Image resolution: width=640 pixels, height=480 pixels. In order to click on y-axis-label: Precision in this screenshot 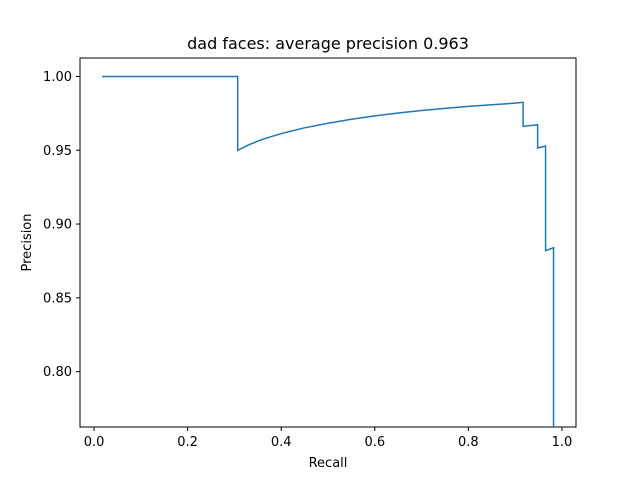, I will do `click(27, 242)`.